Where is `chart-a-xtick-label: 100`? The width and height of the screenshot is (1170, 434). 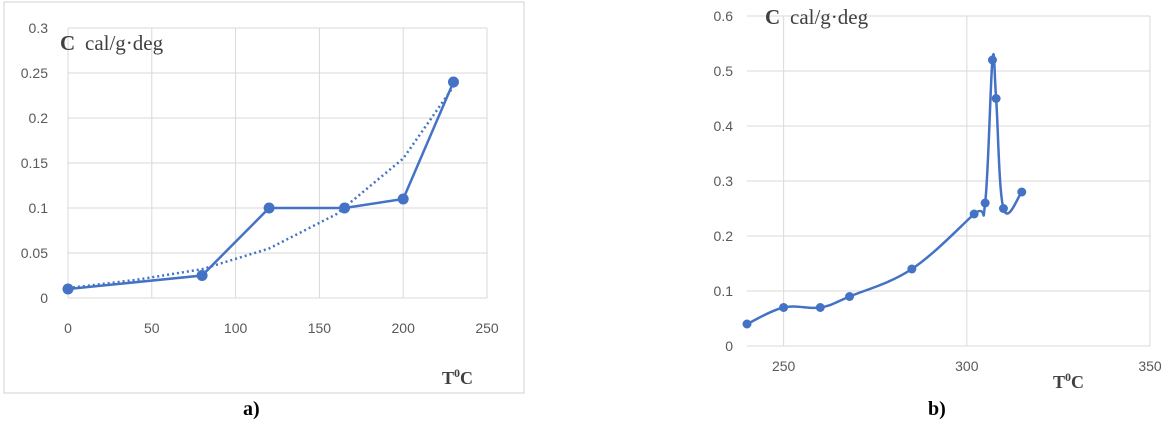 chart-a-xtick-label: 100 is located at coordinates (236, 328).